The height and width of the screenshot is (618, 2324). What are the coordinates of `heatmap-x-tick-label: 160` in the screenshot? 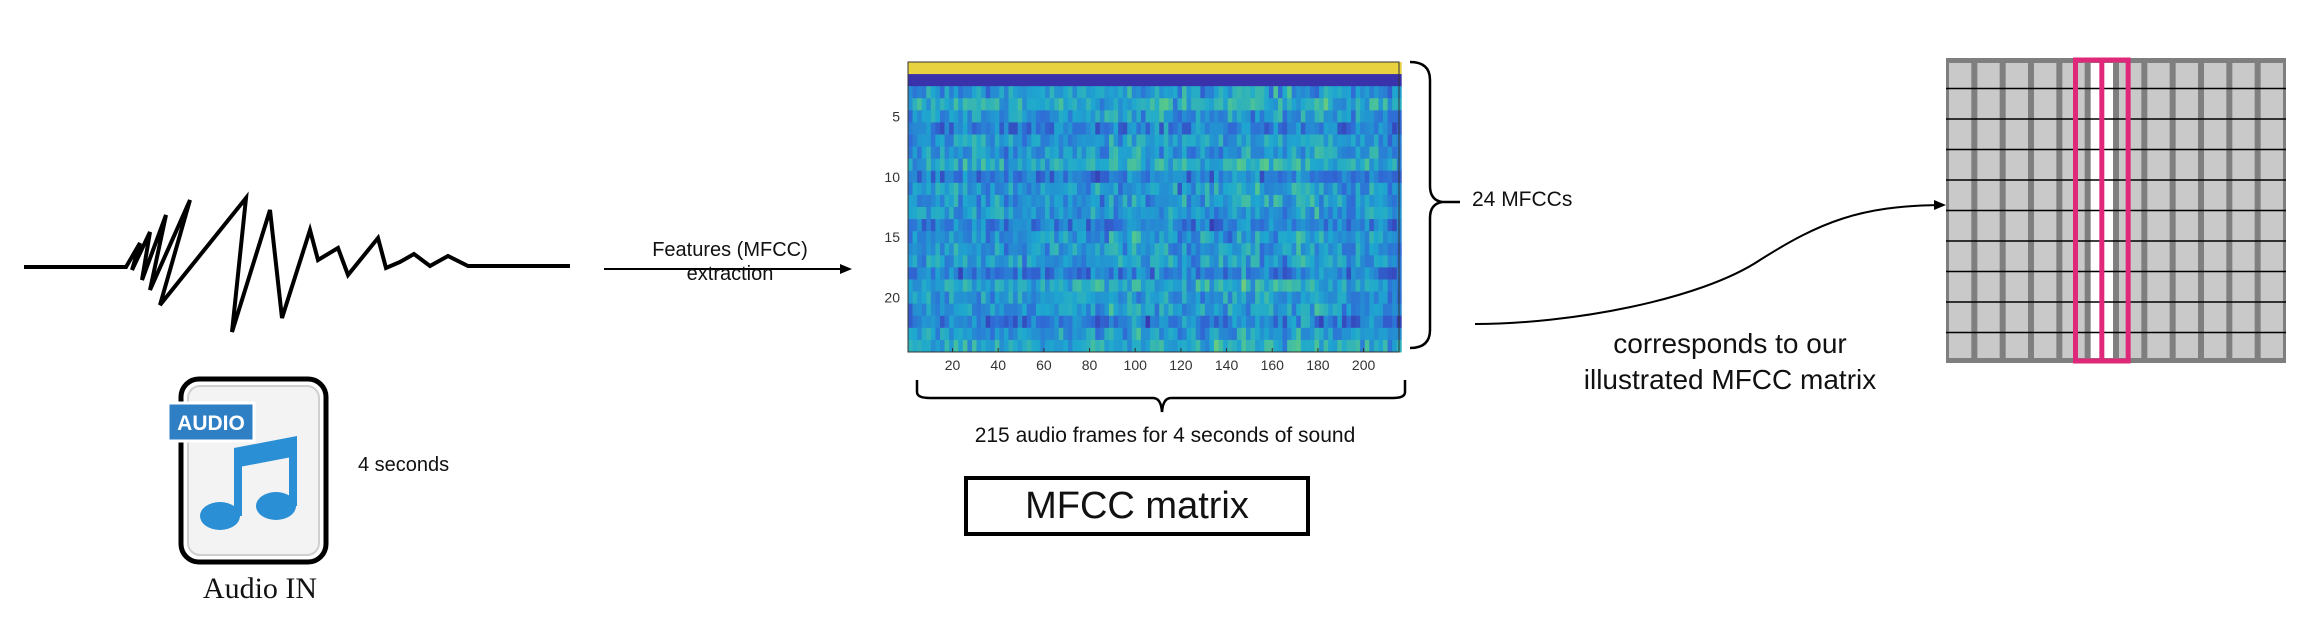 It's located at (1273, 365).